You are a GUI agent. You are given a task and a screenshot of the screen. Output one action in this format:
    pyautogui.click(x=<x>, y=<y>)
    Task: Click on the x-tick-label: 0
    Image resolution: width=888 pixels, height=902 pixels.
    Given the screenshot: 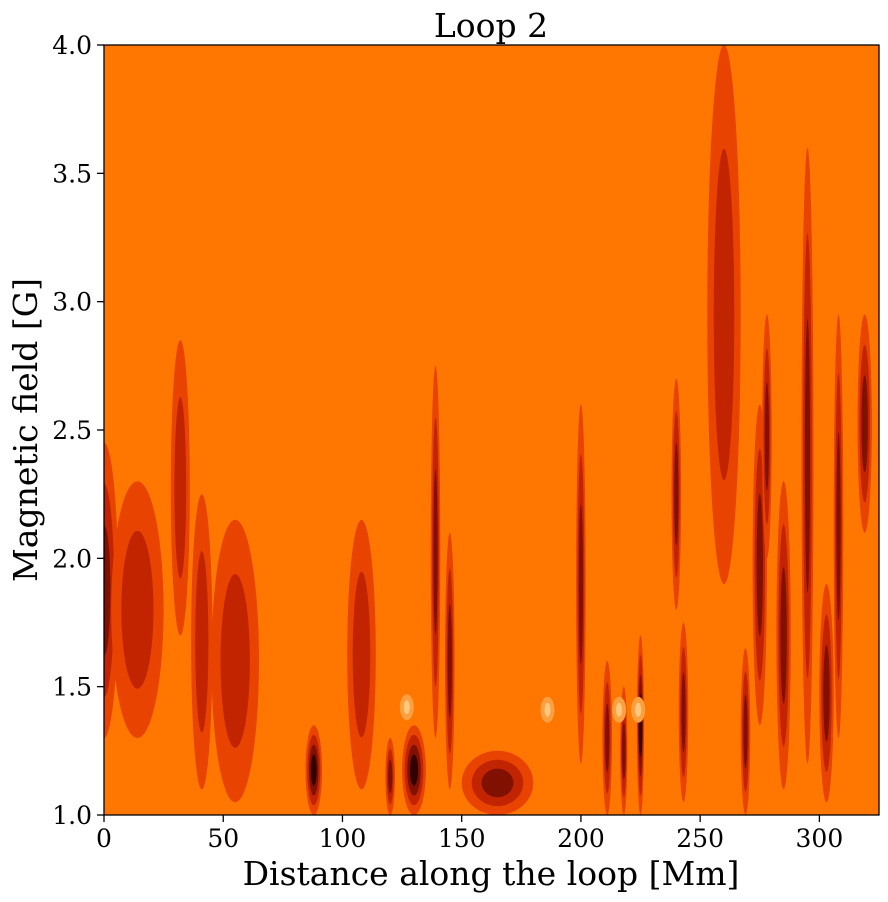 What is the action you would take?
    pyautogui.click(x=104, y=838)
    